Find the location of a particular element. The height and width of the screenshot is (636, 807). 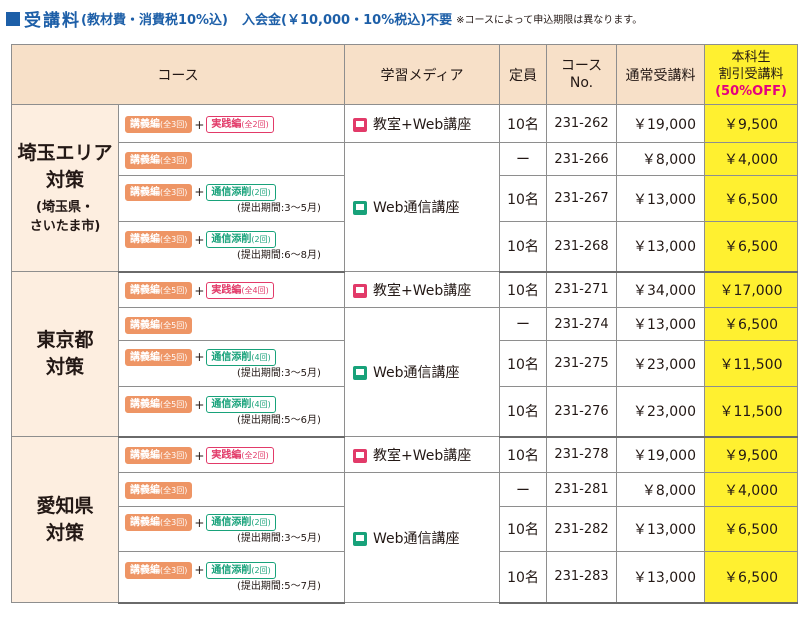

discount-fee-cell: ￥6,500 is located at coordinates (751, 198).